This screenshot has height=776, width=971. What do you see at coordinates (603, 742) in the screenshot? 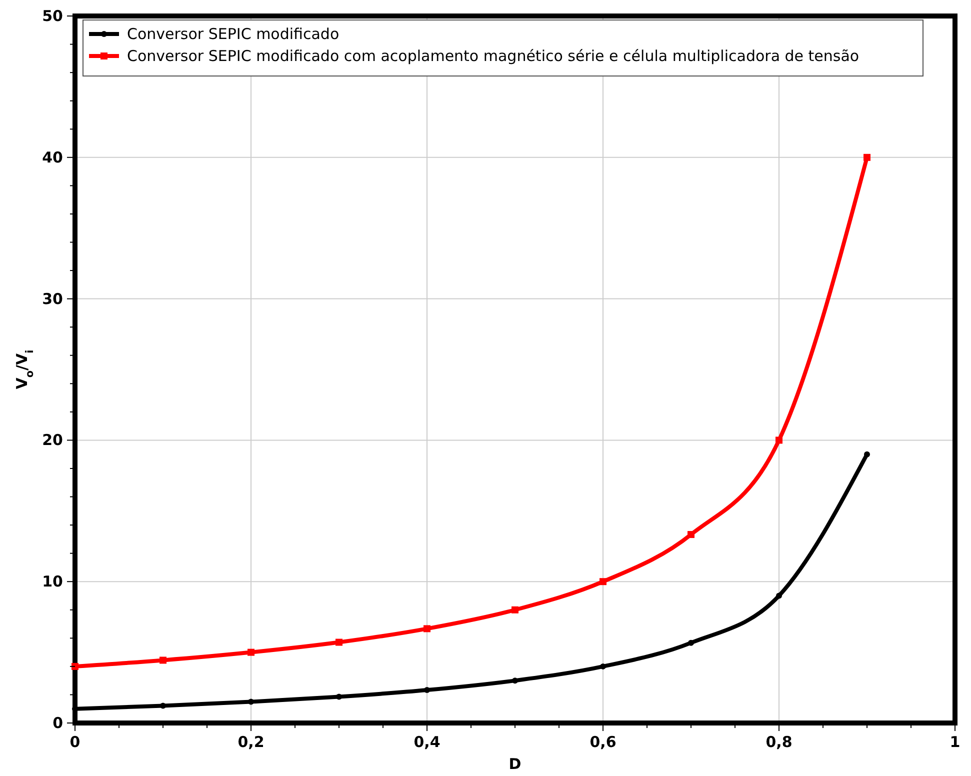
I see `x-tick-label: 0,6` at bounding box center [603, 742].